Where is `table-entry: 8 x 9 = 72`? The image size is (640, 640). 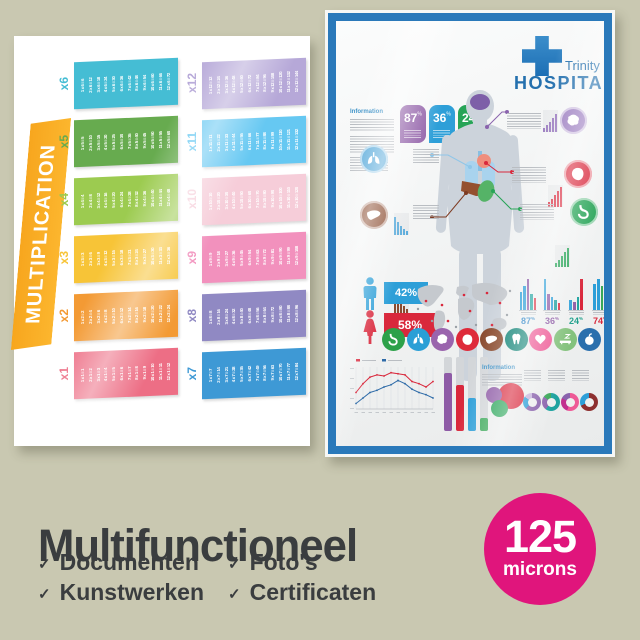 table-entry: 8 x 9 = 72 is located at coordinates (265, 257).